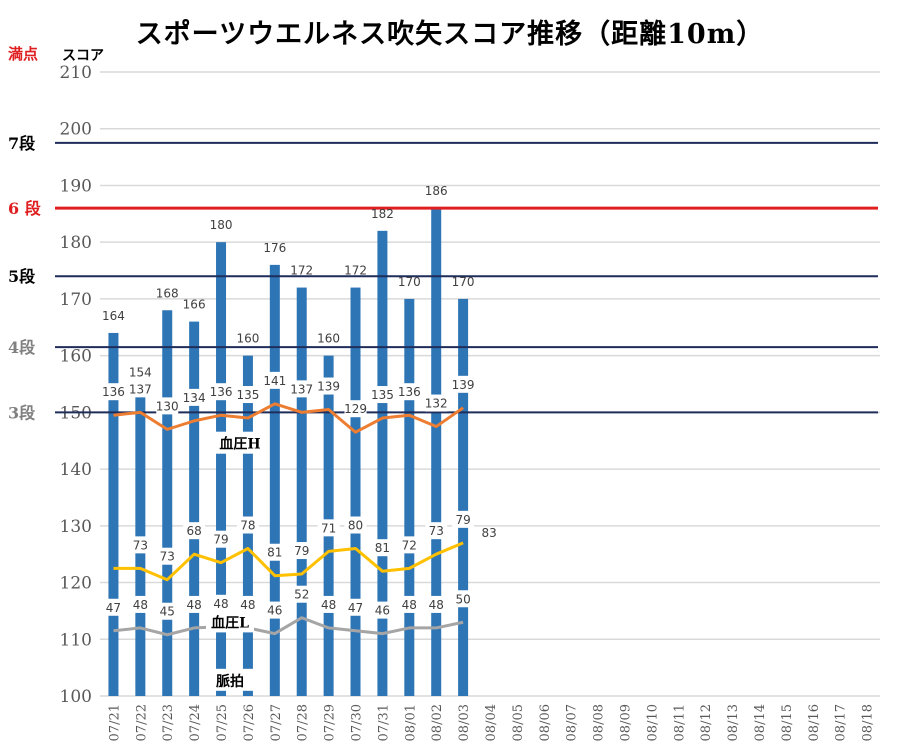 The height and width of the screenshot is (756, 900). Describe the element at coordinates (194, 305) in the screenshot. I see `bar-value-label: 166` at that location.